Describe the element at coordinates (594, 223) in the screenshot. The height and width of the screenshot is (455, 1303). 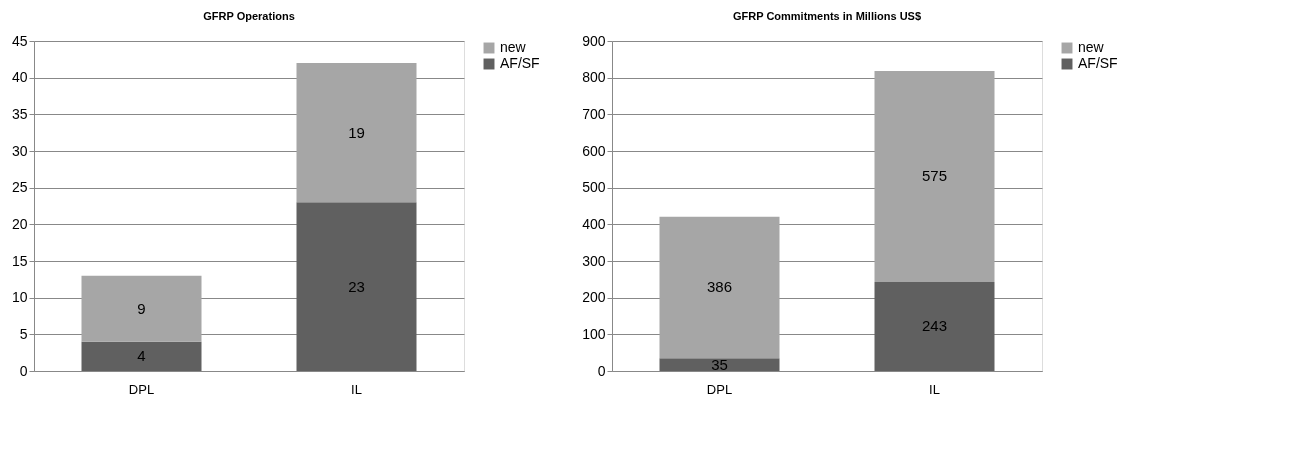
I see `y-tick-label: 400` at that location.